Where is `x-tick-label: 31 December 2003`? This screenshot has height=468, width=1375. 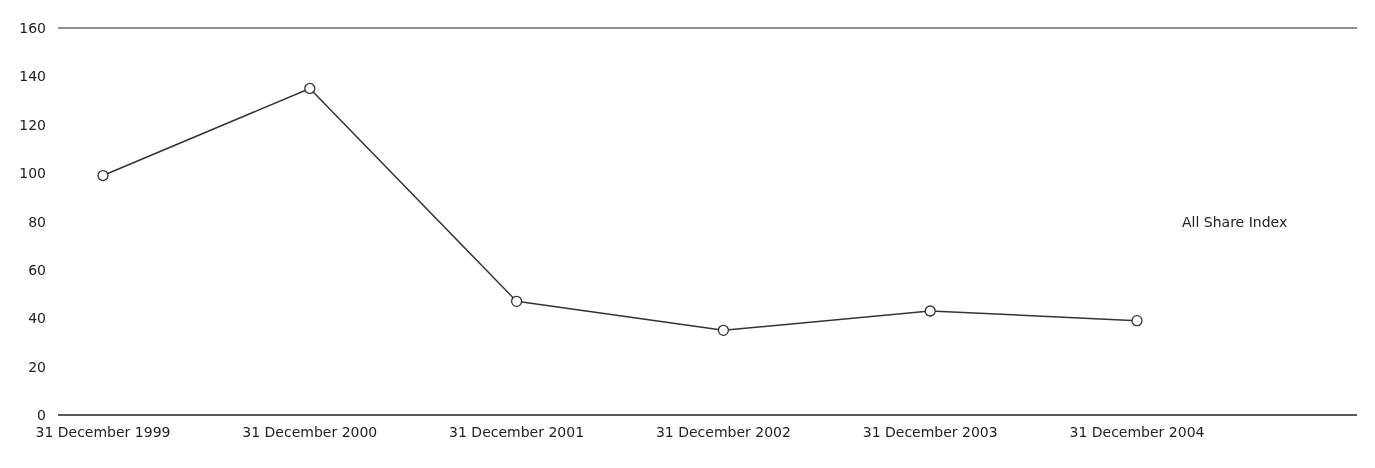 x-tick-label: 31 December 2003 is located at coordinates (930, 432).